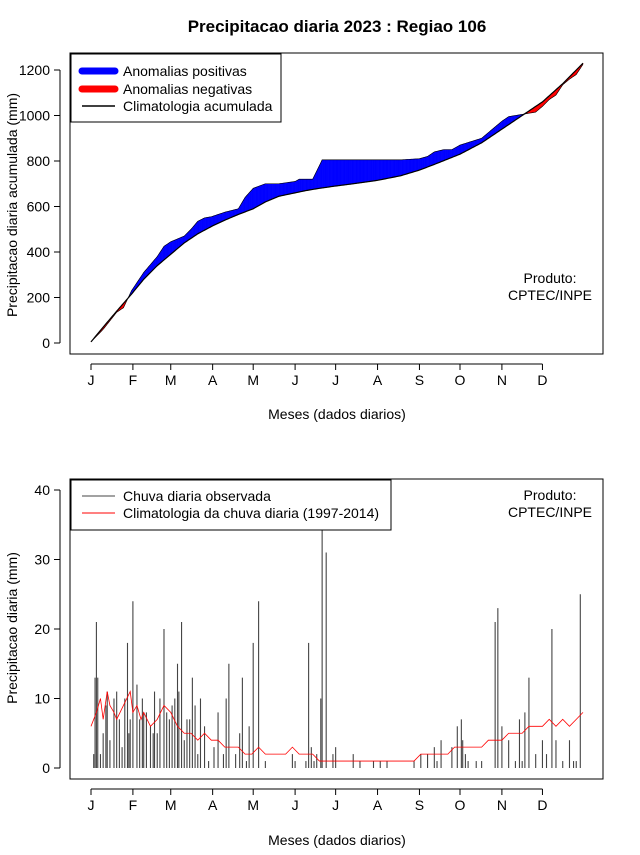 This screenshot has width=640, height=855. Describe the element at coordinates (335, 380) in the screenshot. I see `top-x-tick-label: J` at that location.